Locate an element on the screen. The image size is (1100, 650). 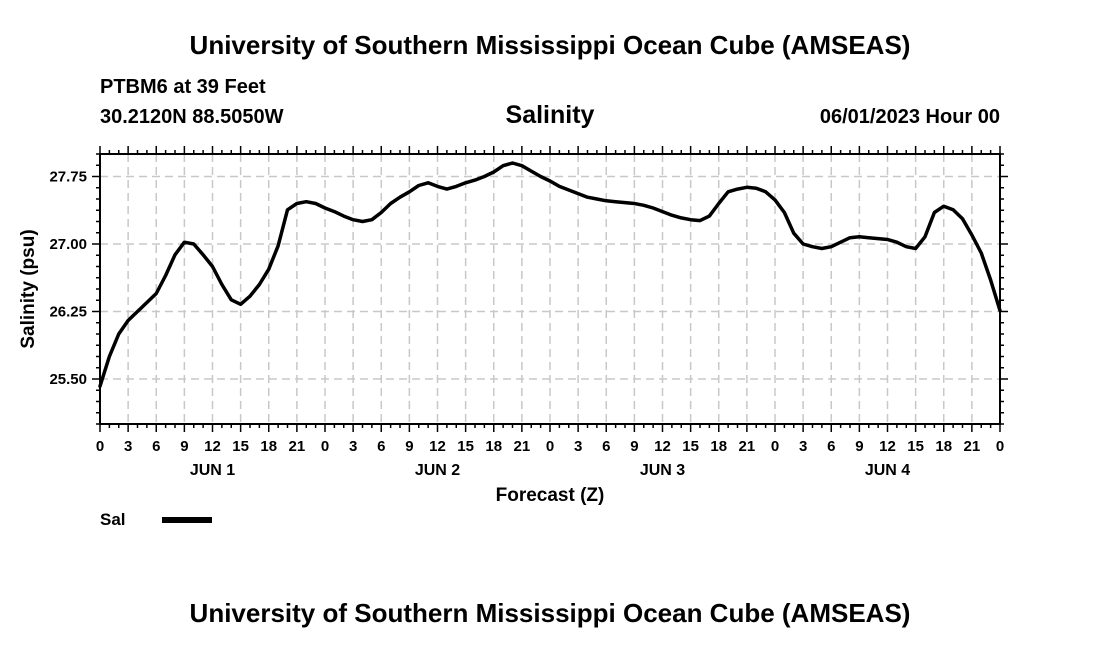
y-tick-label: 27.00 is located at coordinates (68, 244).